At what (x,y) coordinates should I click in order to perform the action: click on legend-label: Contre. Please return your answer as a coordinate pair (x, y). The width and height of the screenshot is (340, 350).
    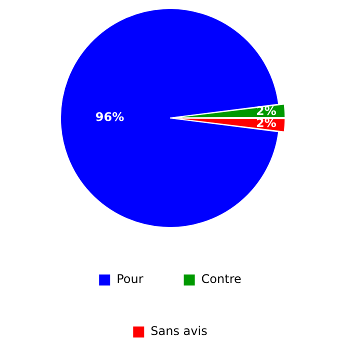
    Looking at the image, I should click on (221, 279).